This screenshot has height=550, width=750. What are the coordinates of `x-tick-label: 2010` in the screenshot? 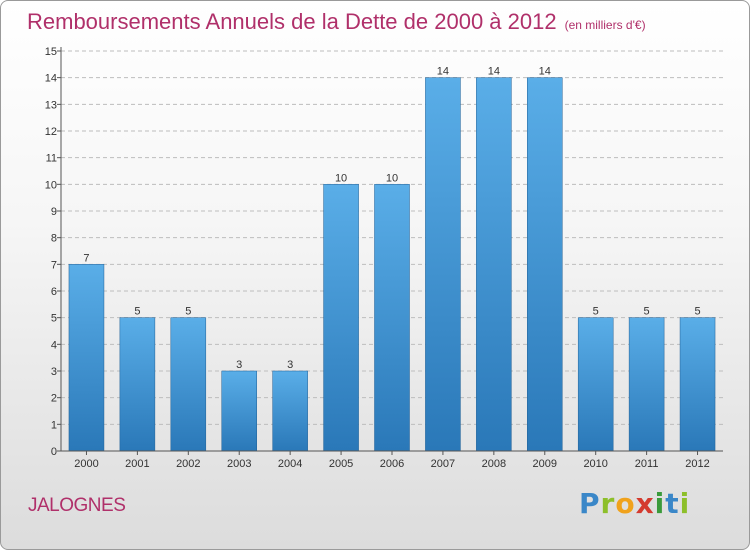 It's located at (595, 464).